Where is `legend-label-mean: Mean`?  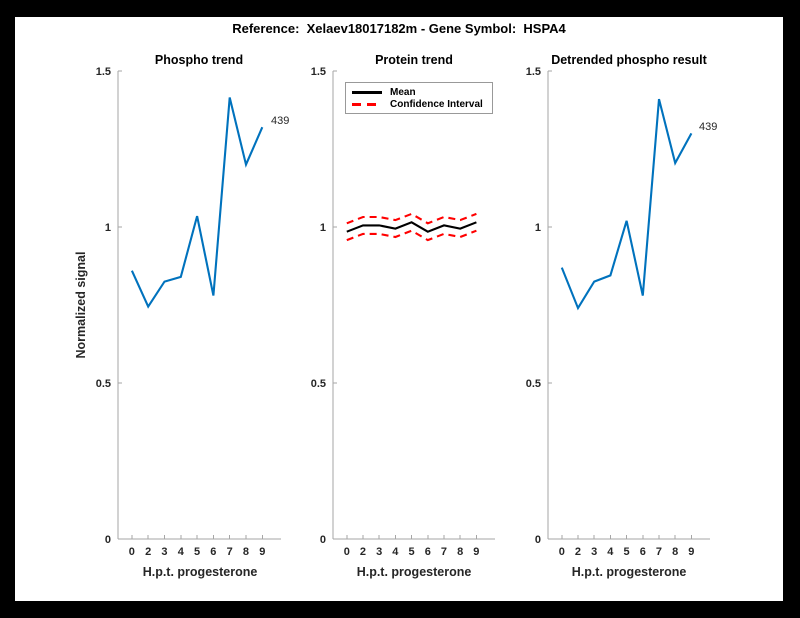
legend-label-mean: Mean is located at coordinates (403, 92).